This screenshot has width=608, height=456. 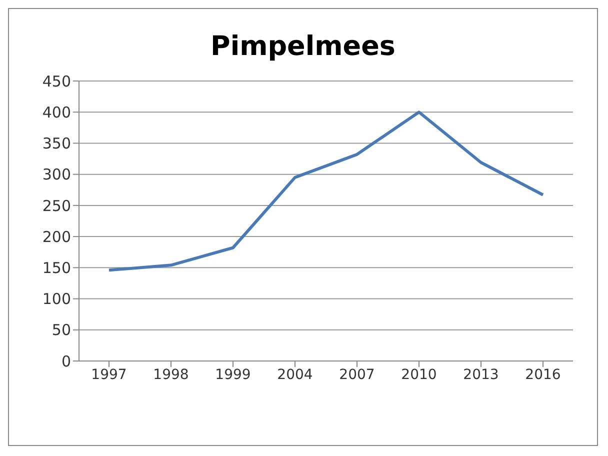 I want to click on x-tick-label: 2010, so click(x=419, y=374).